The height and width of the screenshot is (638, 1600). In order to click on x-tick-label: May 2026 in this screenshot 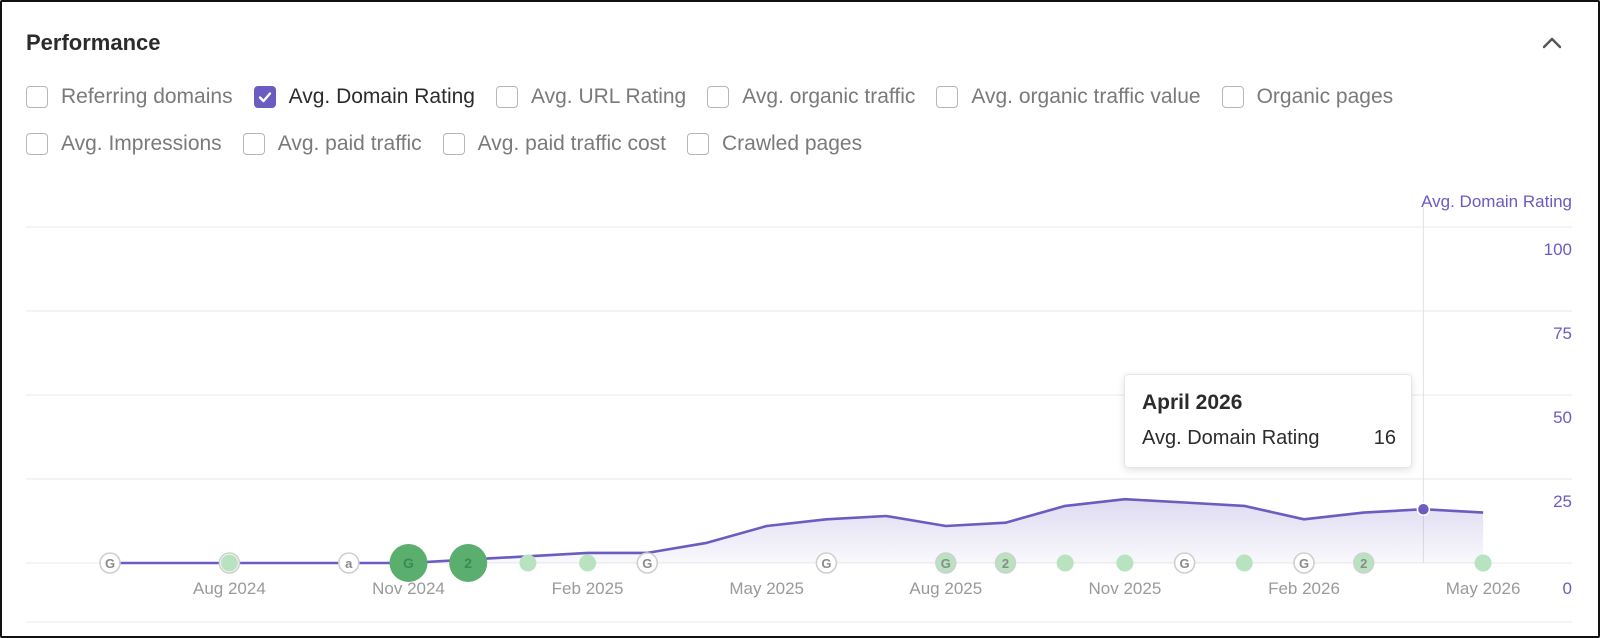, I will do `click(1483, 588)`.